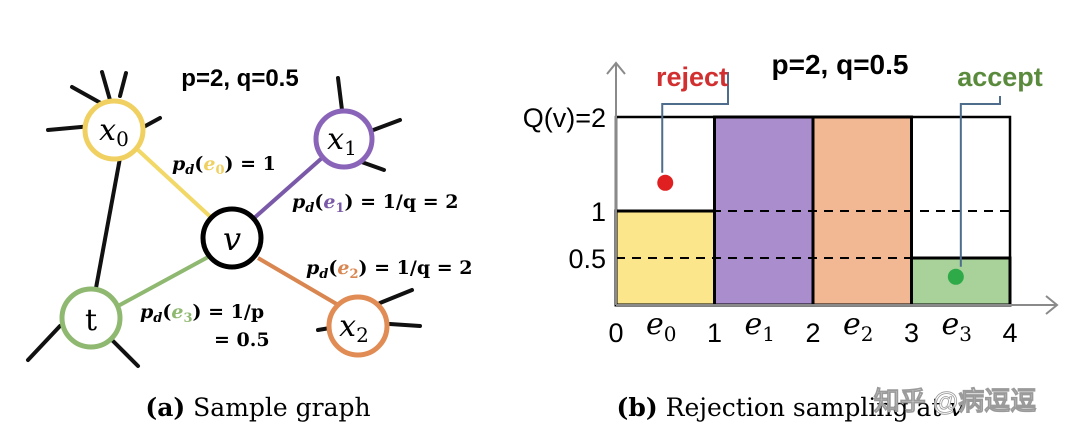 Image resolution: width=1080 pixels, height=444 pixels. I want to click on node-x2-circle, so click(358, 326).